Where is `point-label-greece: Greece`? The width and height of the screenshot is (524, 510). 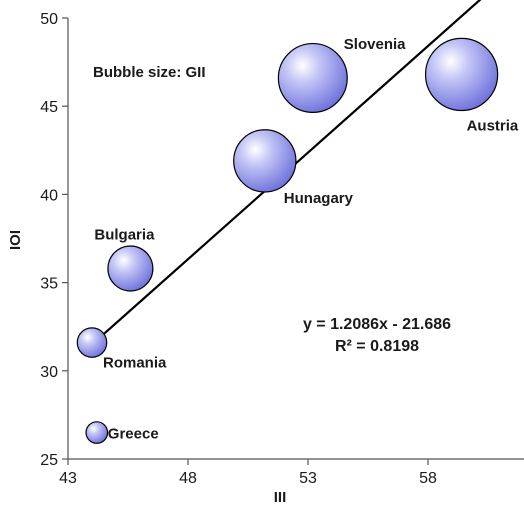
point-label-greece: Greece is located at coordinates (133, 434).